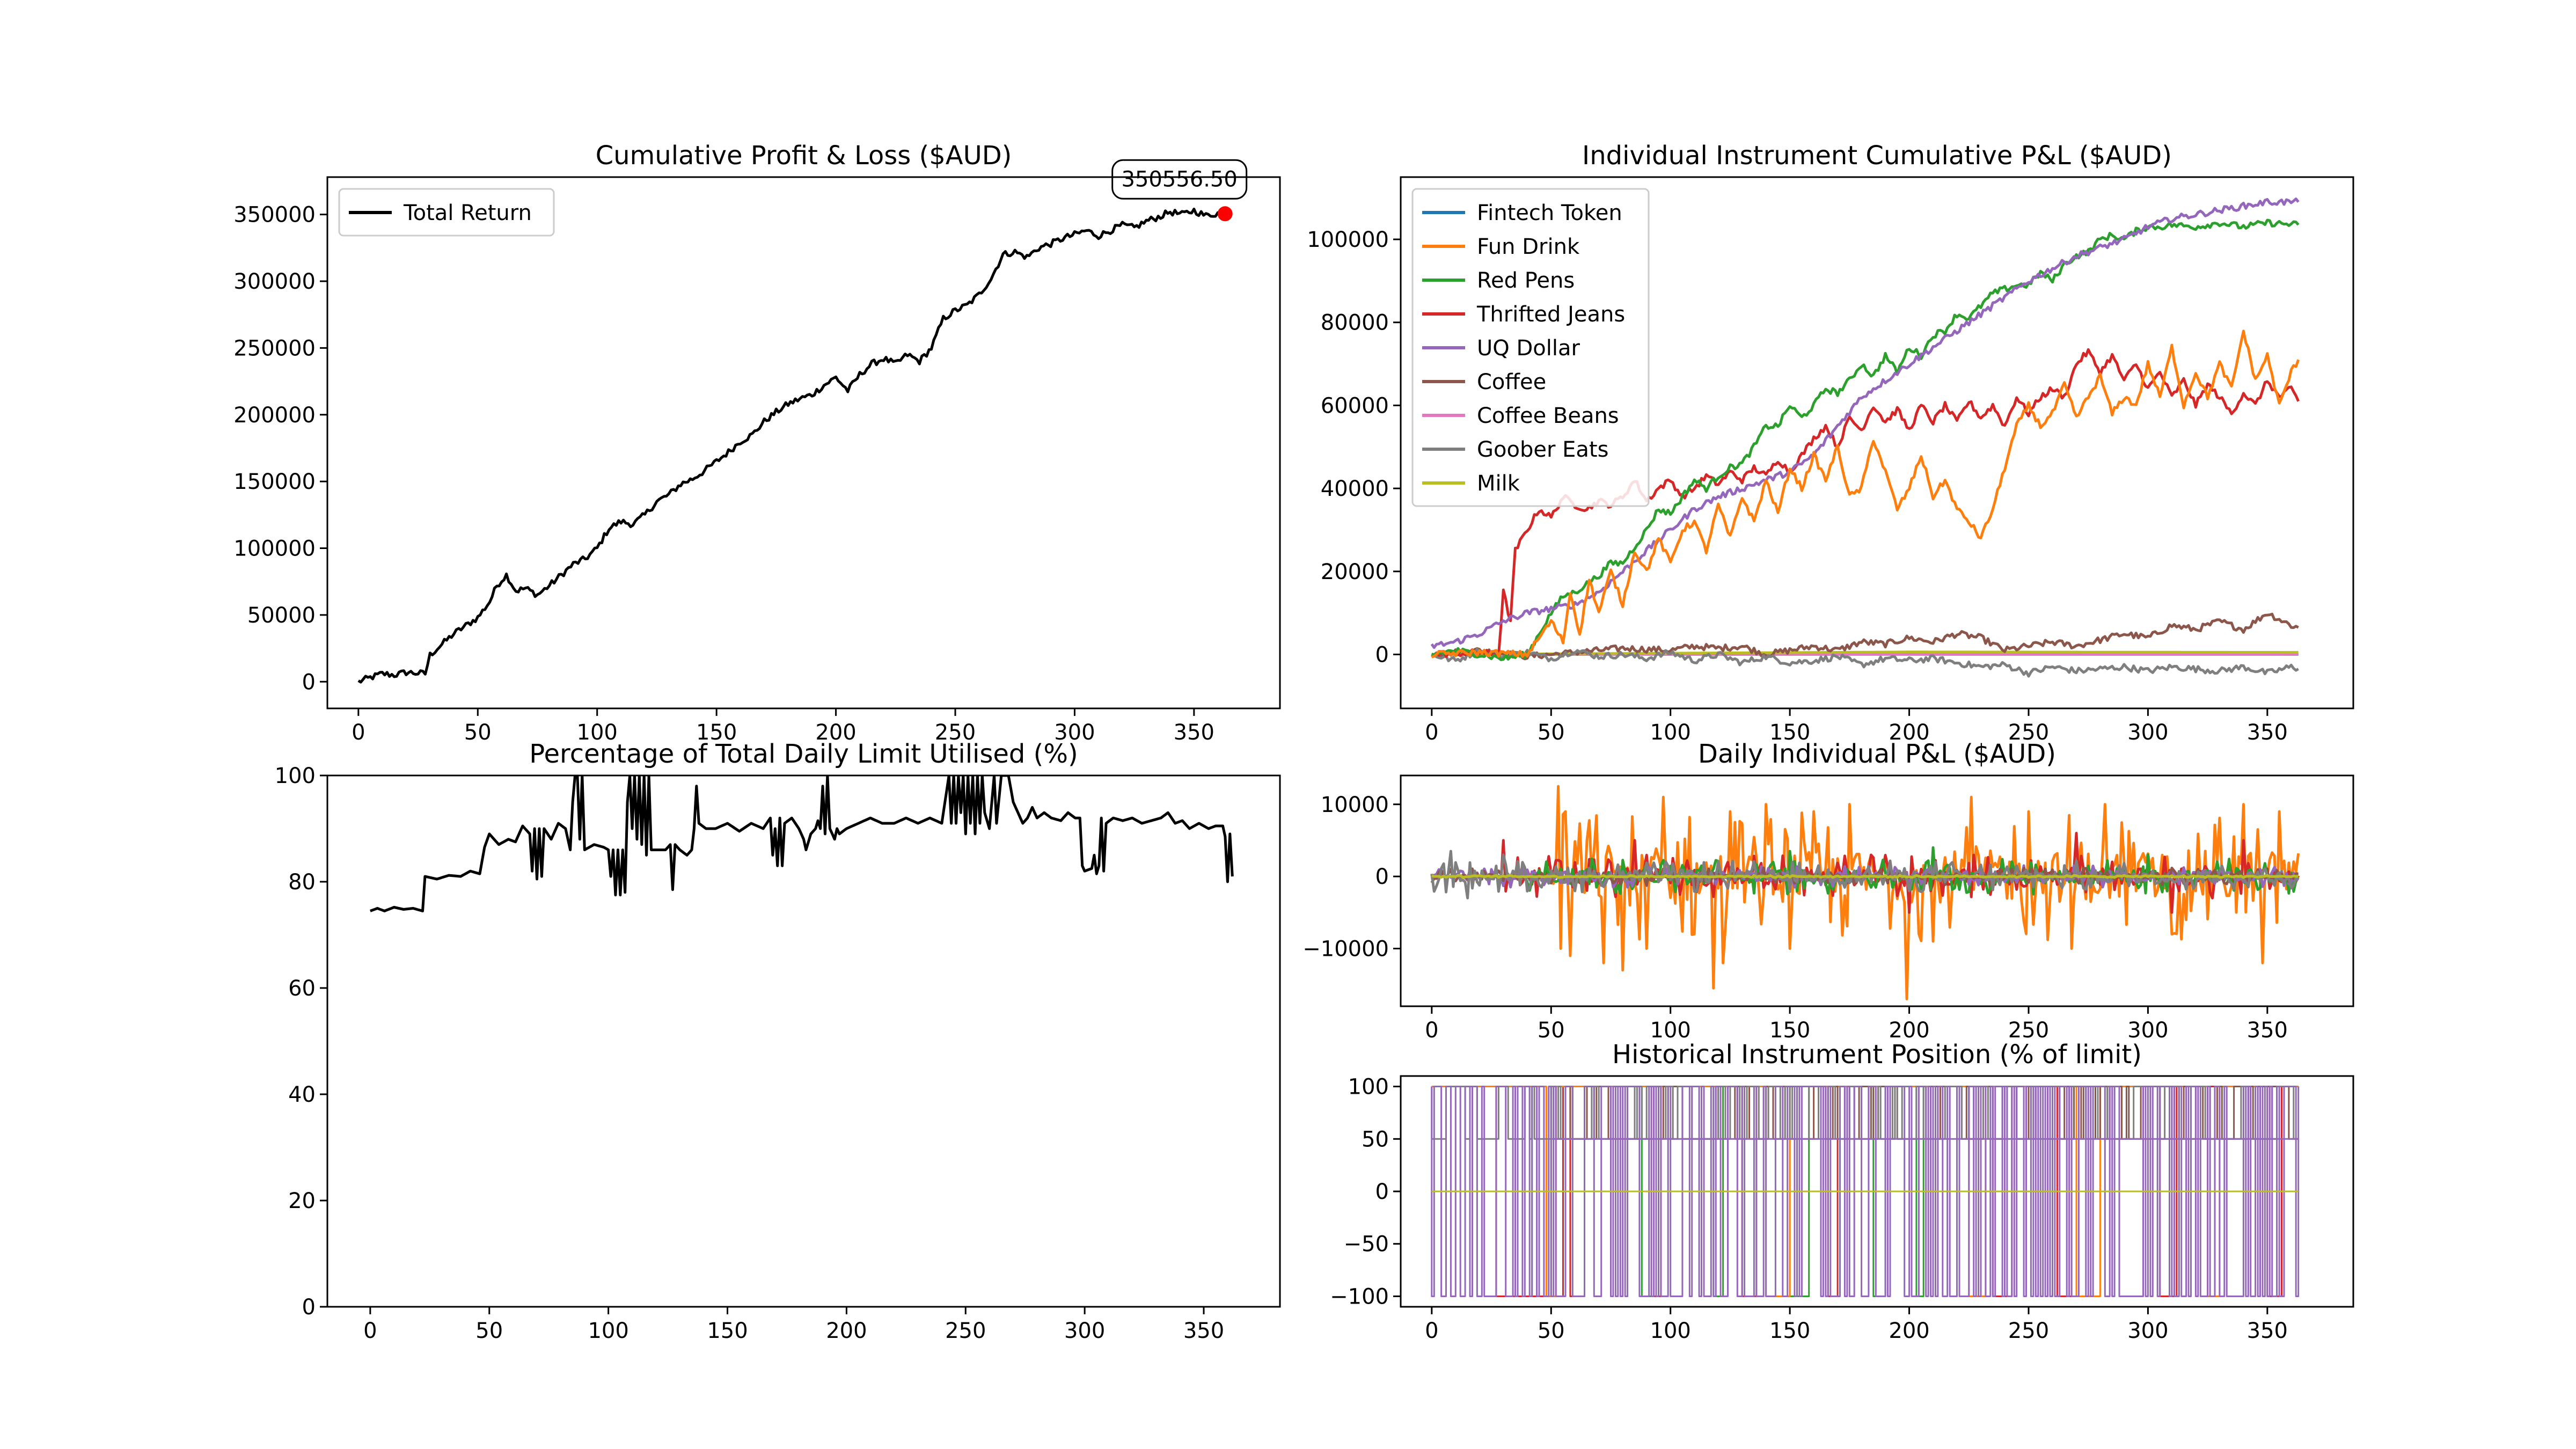 The width and height of the screenshot is (2576, 1449). I want to click on legend-label: Coffee Beans, so click(1548, 416).